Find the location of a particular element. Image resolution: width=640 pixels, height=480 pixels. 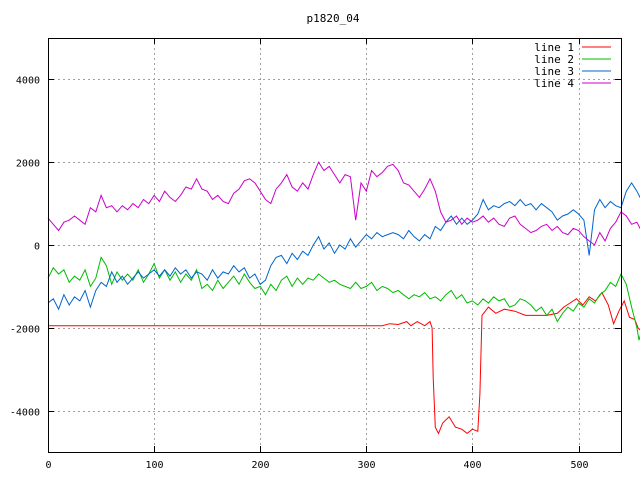

y-tick-label: 0 is located at coordinates (37, 247).